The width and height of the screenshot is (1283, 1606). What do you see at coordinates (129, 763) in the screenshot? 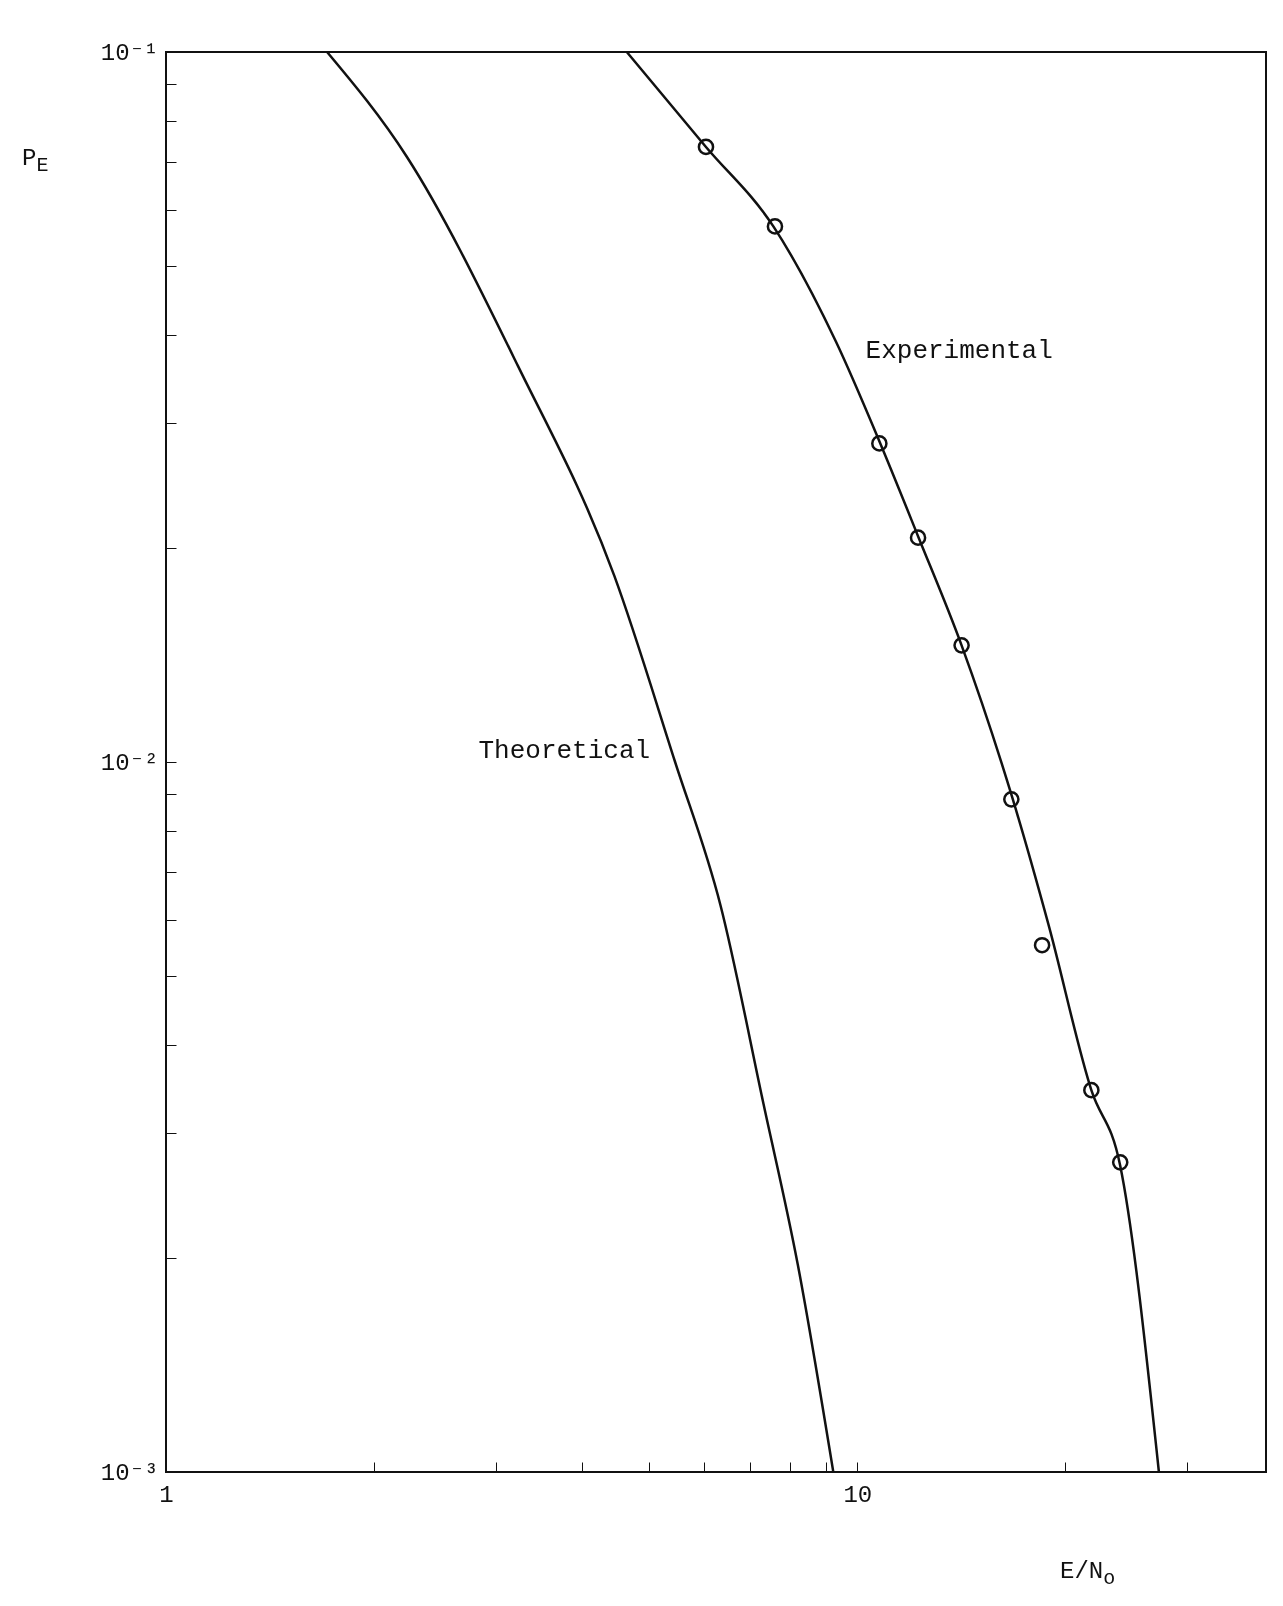
I see `y-tick-label: 10⁻²` at bounding box center [129, 763].